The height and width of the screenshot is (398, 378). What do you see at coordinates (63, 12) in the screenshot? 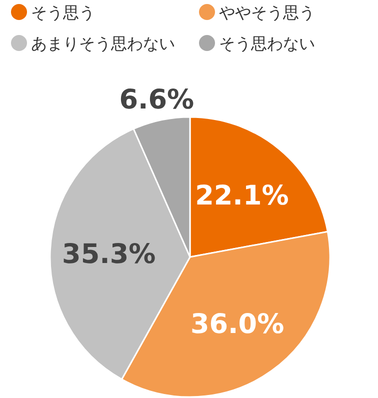
I see `legend-label: そう思う` at bounding box center [63, 12].